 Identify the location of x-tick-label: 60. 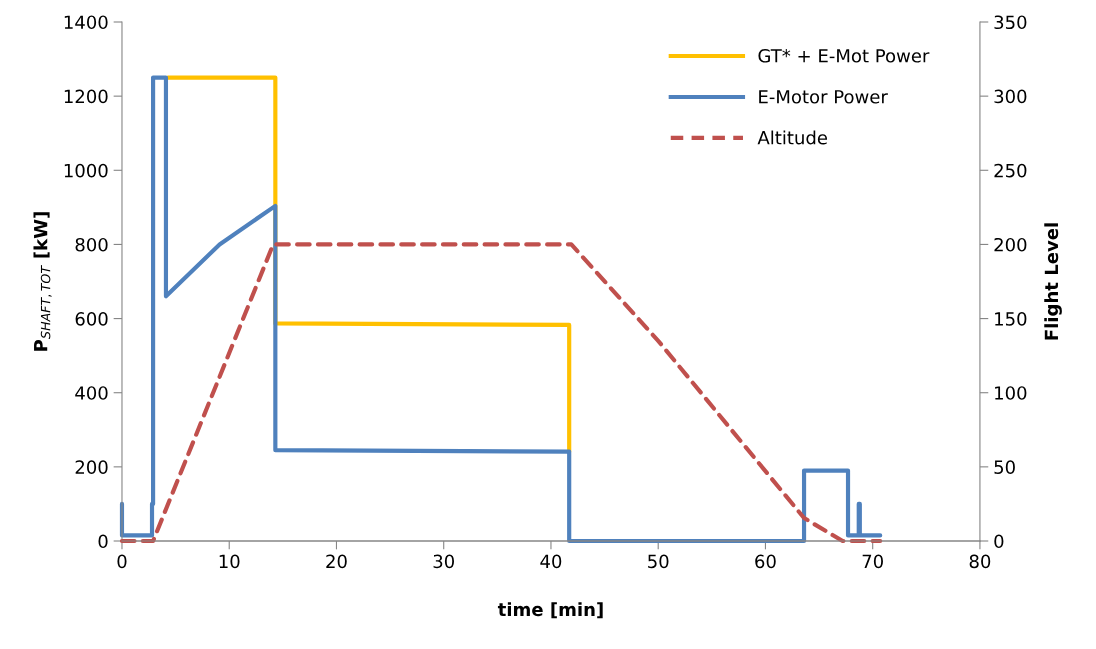
(765, 561).